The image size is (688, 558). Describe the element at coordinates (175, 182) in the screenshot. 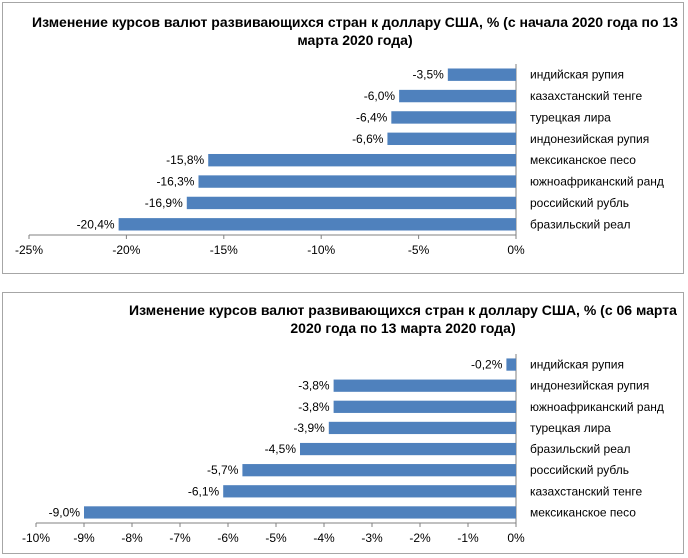

I see `data-label: -16,3%` at that location.